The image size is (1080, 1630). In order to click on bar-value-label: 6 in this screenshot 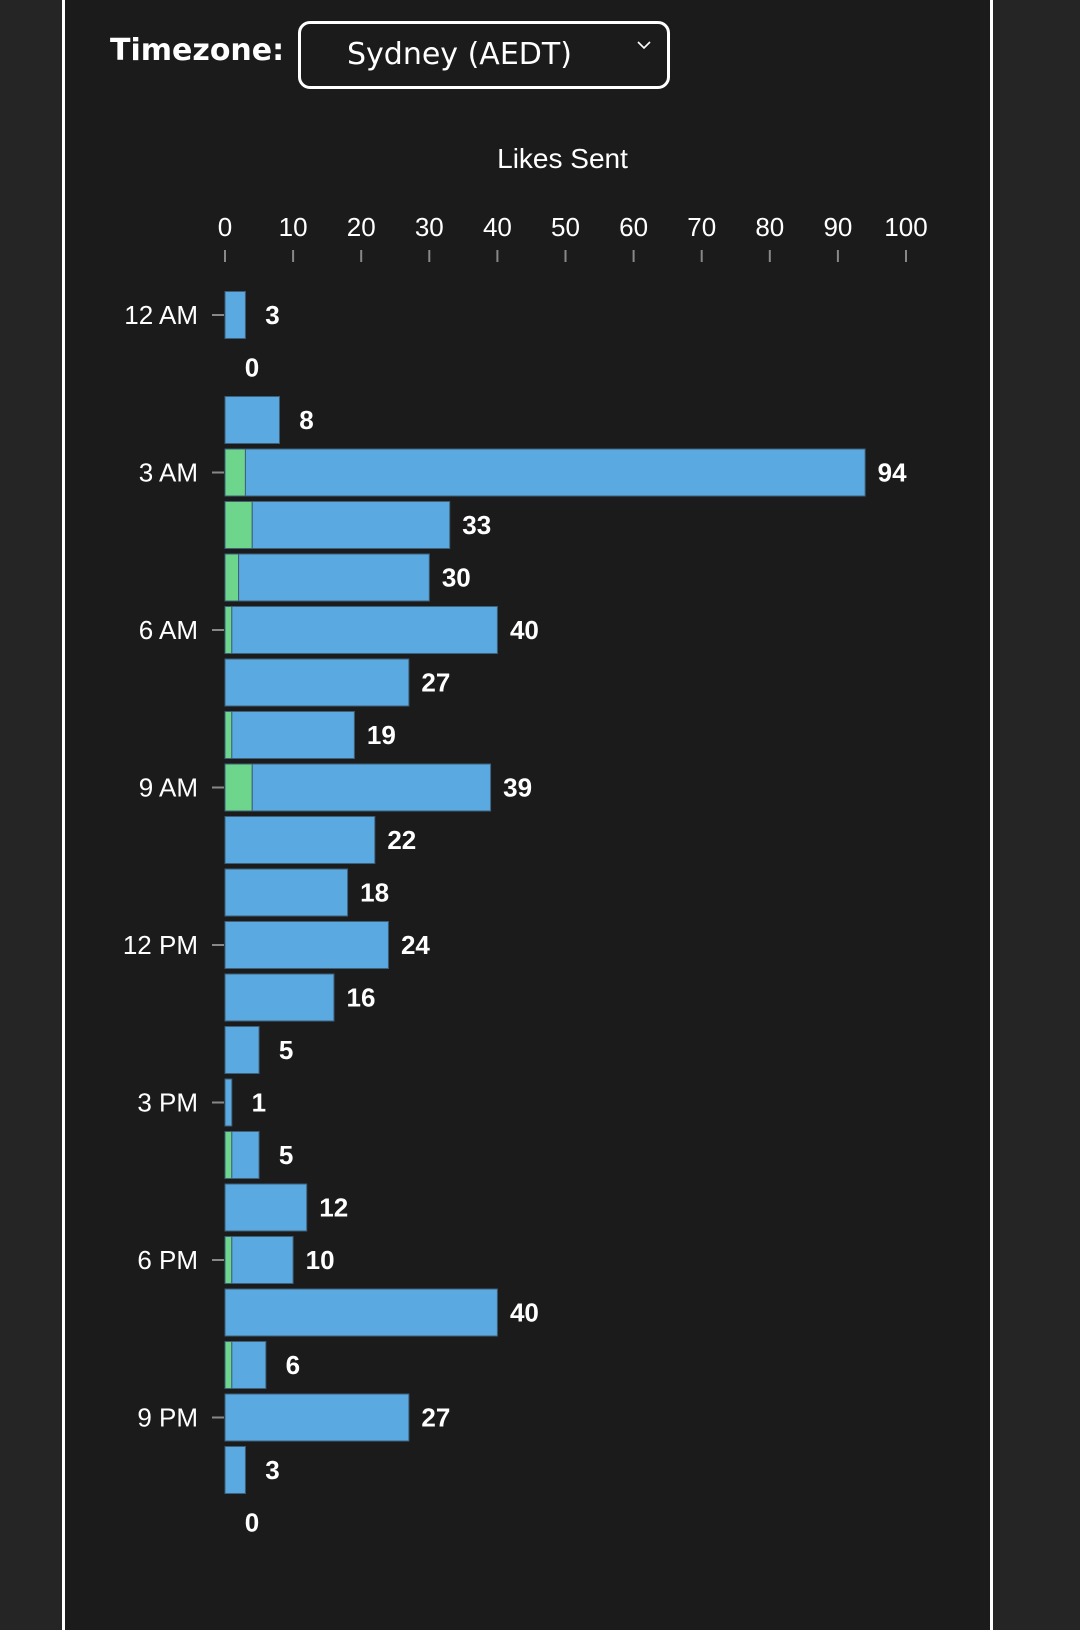, I will do `click(293, 1365)`.